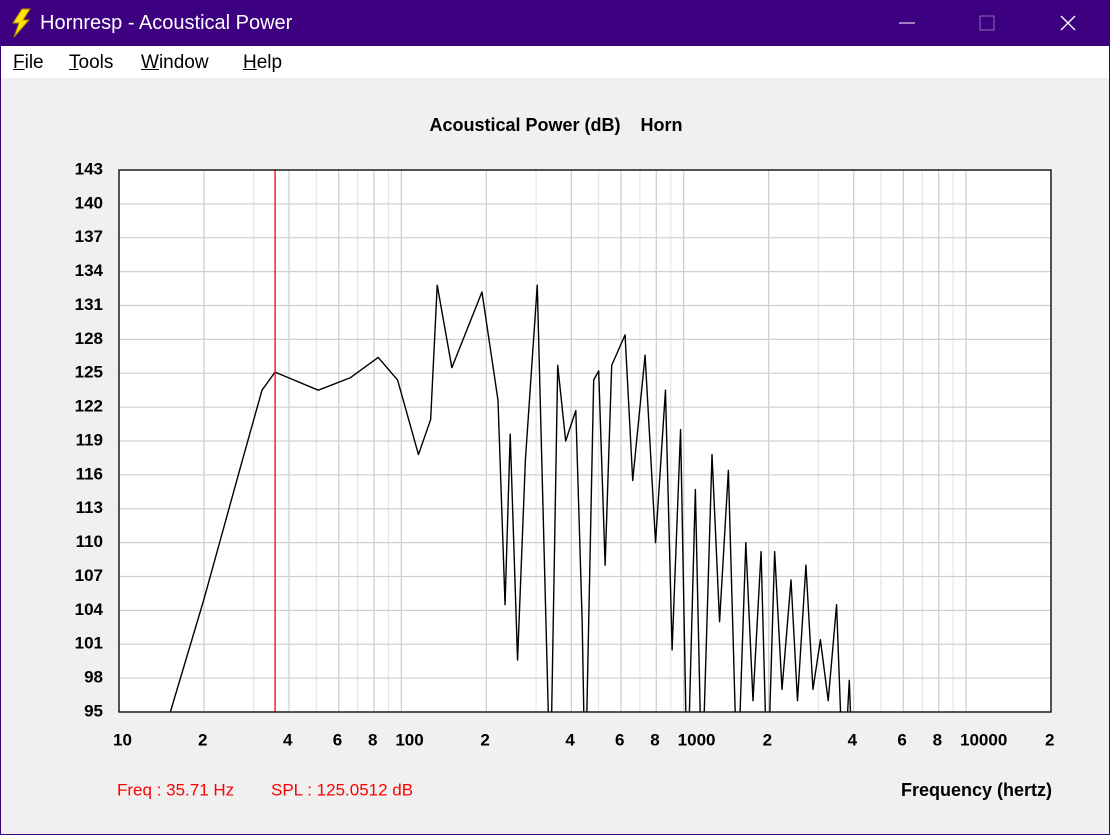 Image resolution: width=1110 pixels, height=835 pixels. I want to click on menu-bar: File Tools Window Help, so click(555, 62).